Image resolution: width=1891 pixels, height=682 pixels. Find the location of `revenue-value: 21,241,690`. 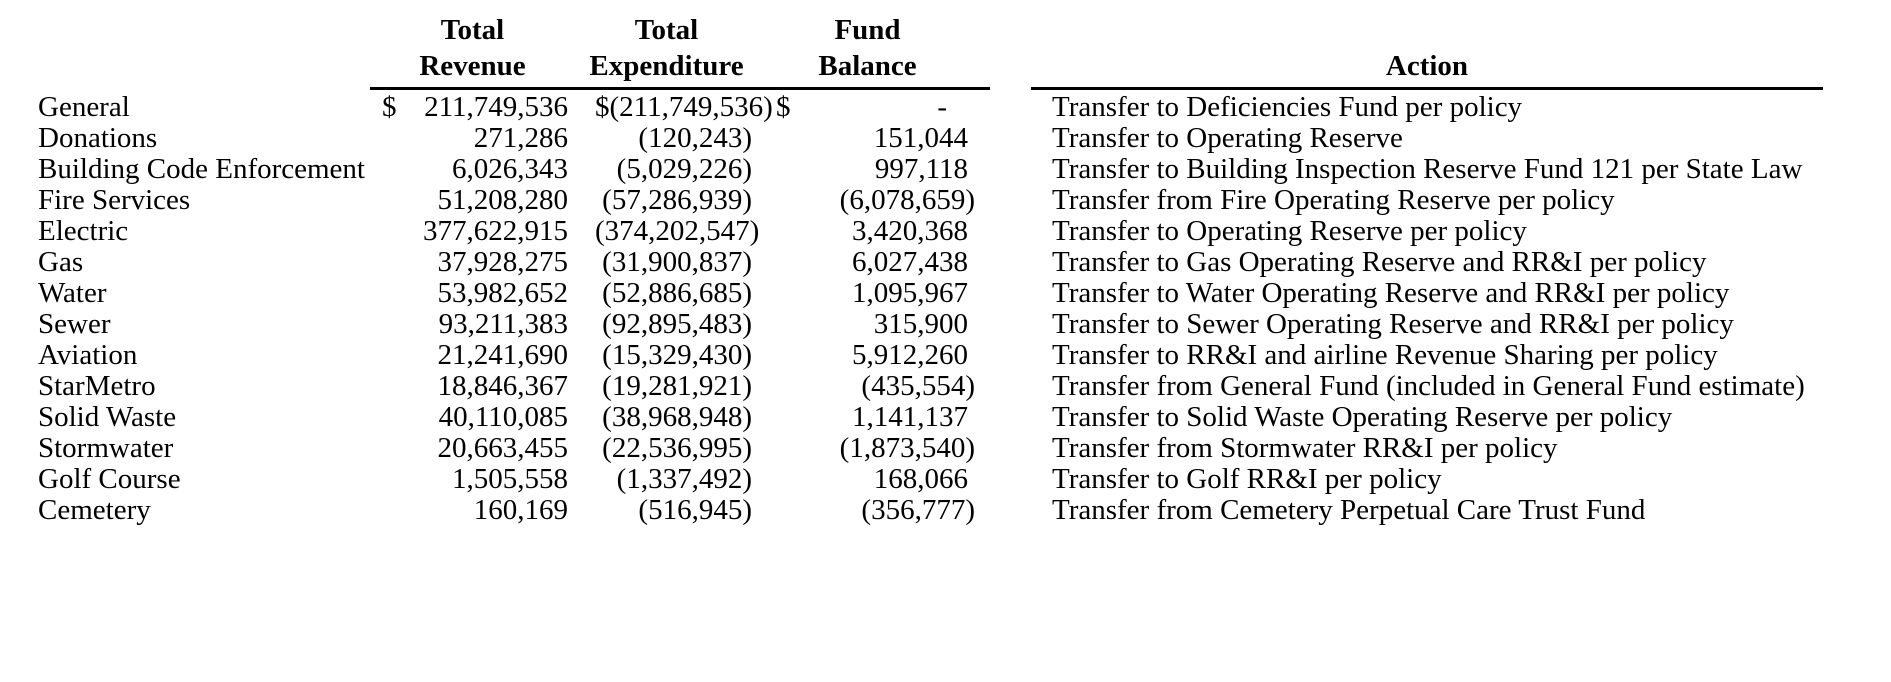

revenue-value: 21,241,690 is located at coordinates (503, 355).